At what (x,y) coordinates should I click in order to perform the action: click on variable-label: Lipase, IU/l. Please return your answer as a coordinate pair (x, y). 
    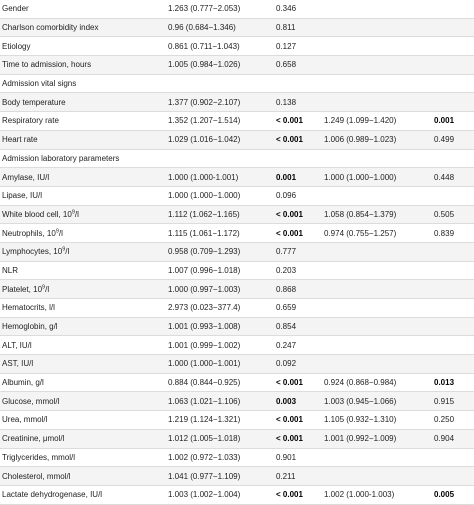
    Looking at the image, I should click on (84, 196).